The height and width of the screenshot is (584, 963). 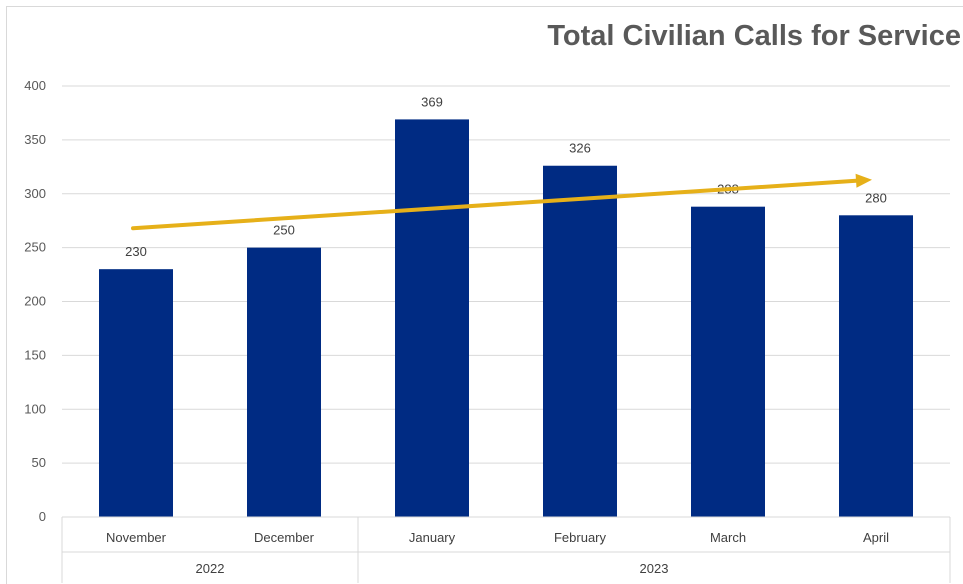 I want to click on x-category-label: March, so click(x=728, y=537).